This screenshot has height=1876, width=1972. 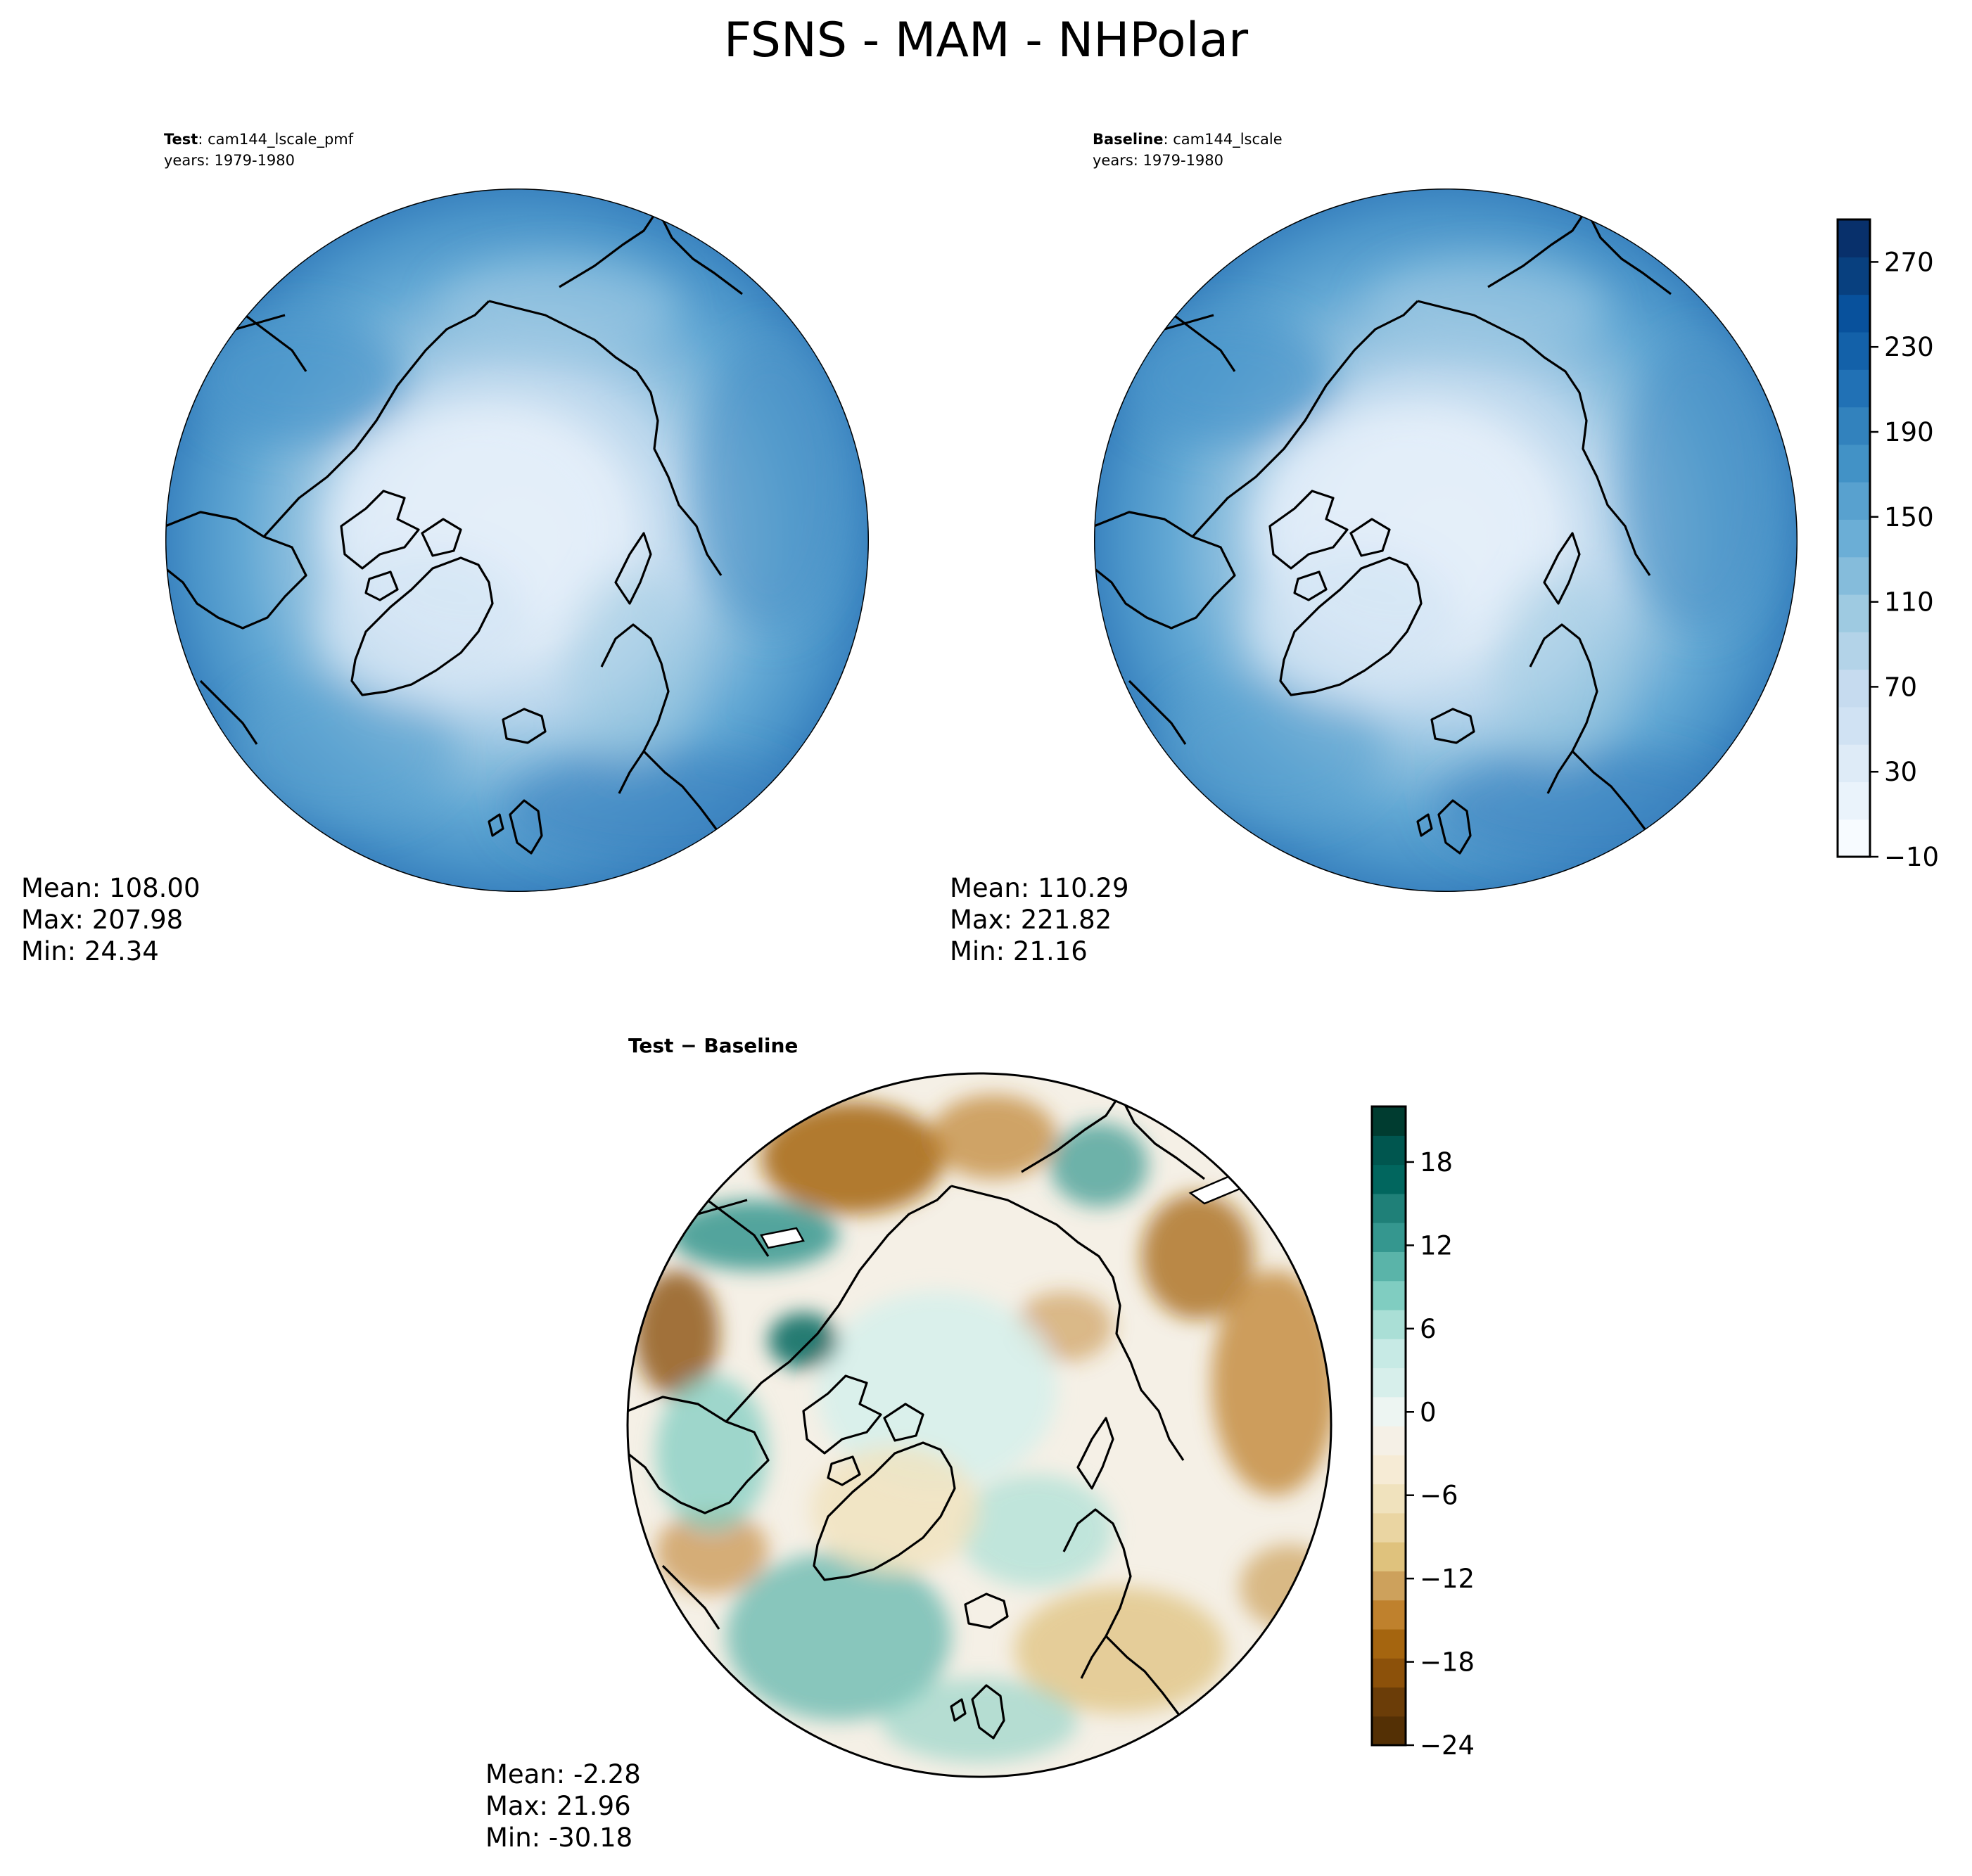 I want to click on difference-max: Max: 21.96, so click(x=558, y=1806).